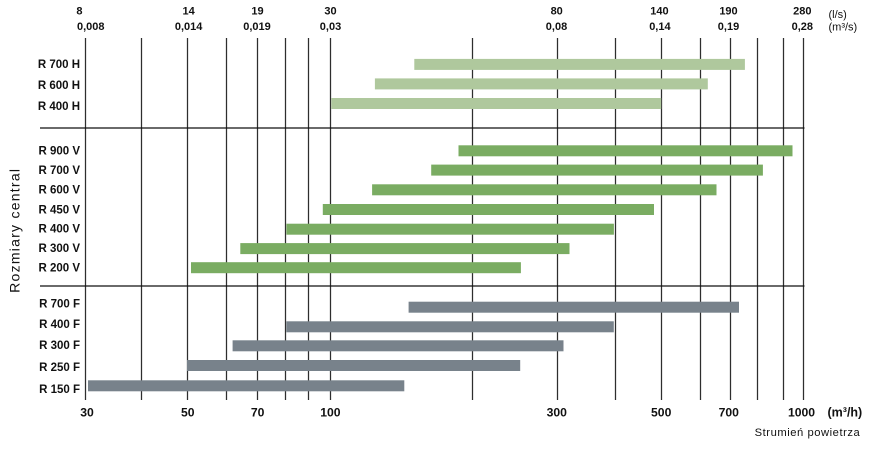 The height and width of the screenshot is (450, 884). I want to click on svg-text: R 600 H, so click(59, 86).